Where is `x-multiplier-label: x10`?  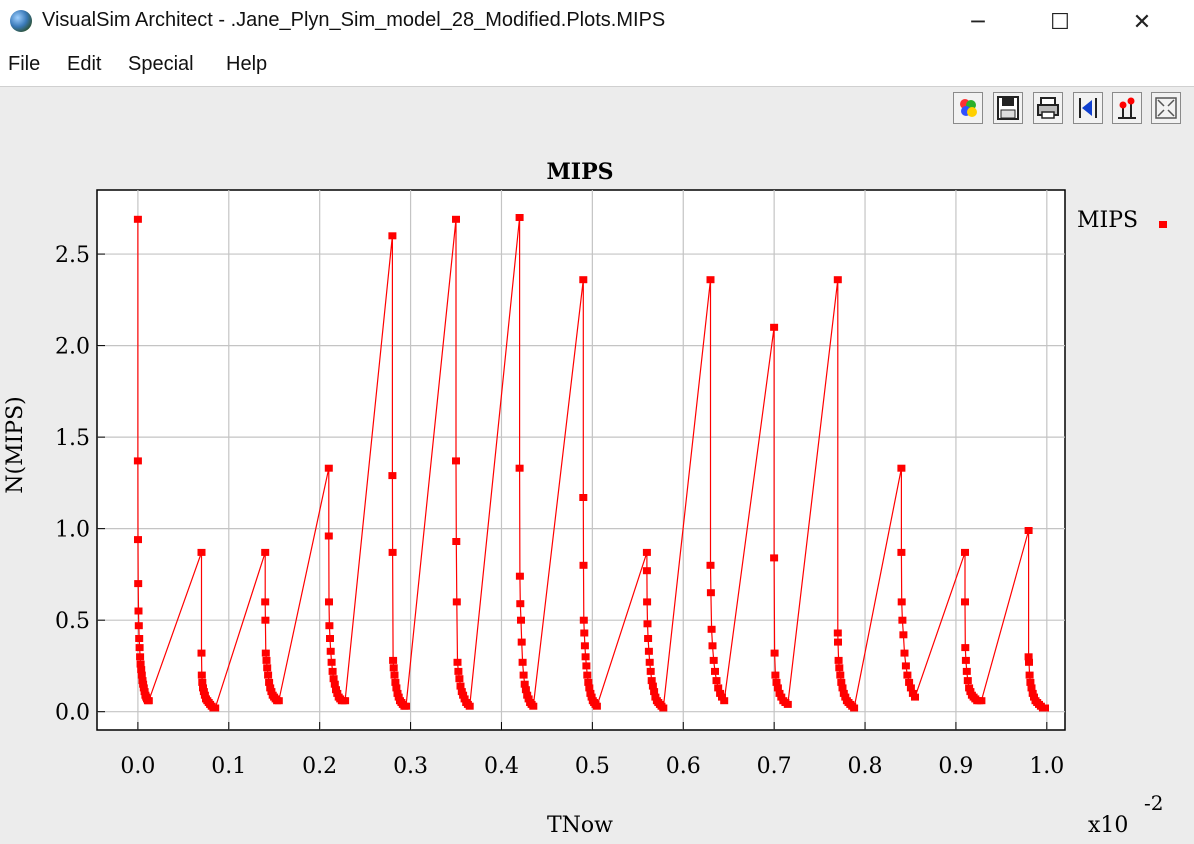
x-multiplier-label: x10 is located at coordinates (1108, 825).